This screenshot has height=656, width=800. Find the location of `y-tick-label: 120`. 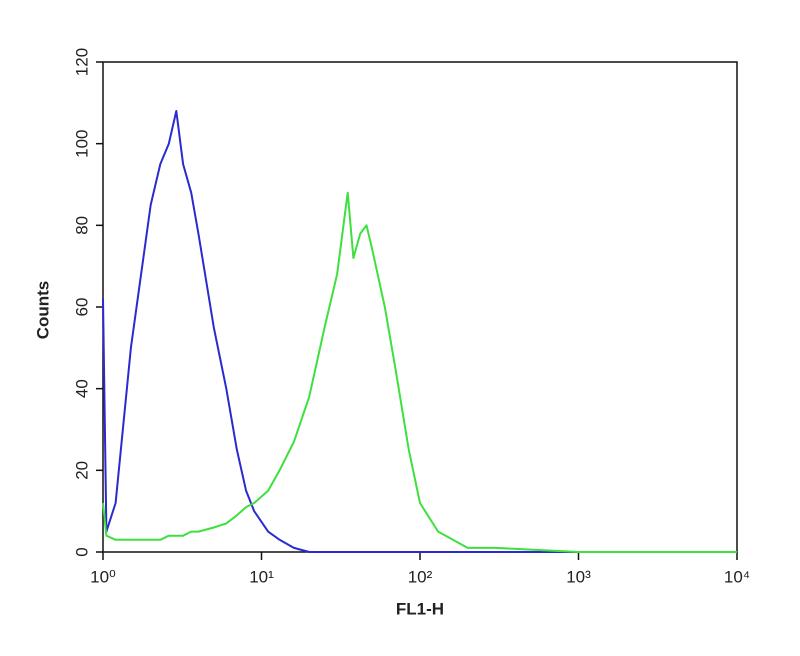

y-tick-label: 120 is located at coordinates (81, 62).